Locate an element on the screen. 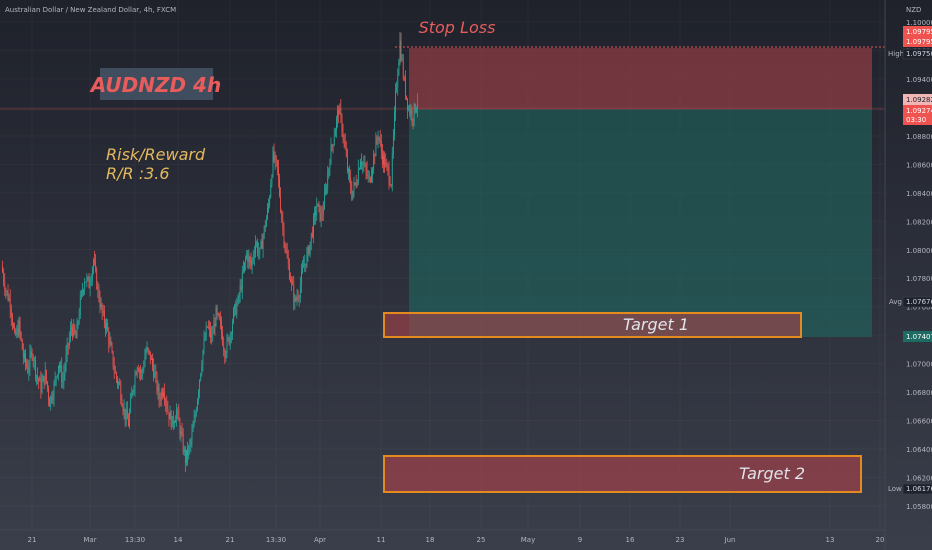  rr-label: Risk/Reward is located at coordinates (156, 154).